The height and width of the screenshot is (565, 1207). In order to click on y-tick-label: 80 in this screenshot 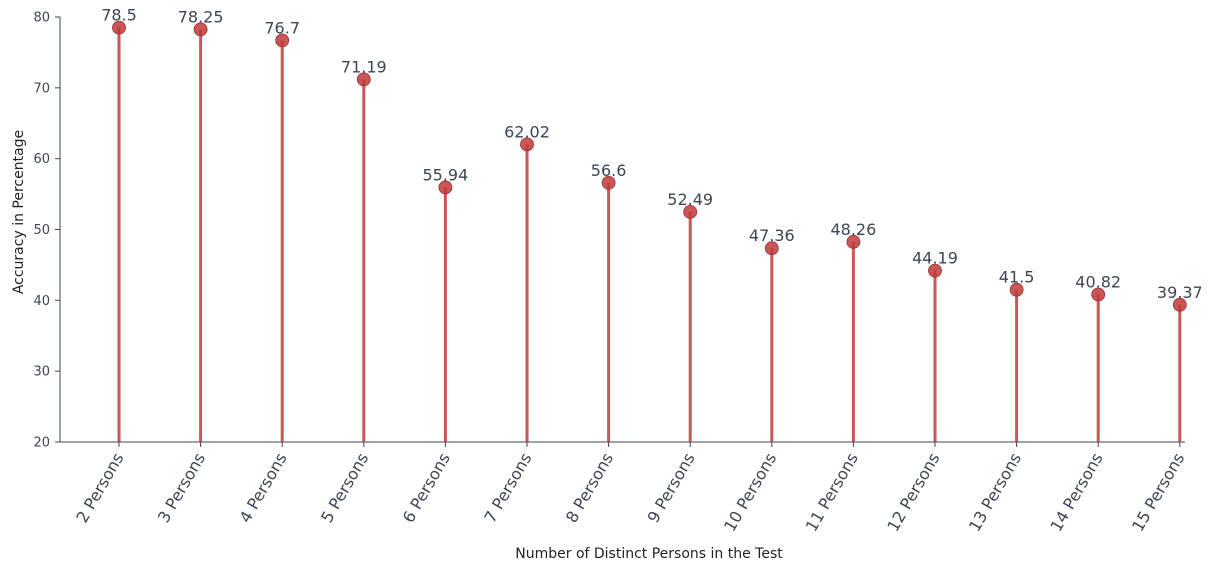, I will do `click(41, 18)`.